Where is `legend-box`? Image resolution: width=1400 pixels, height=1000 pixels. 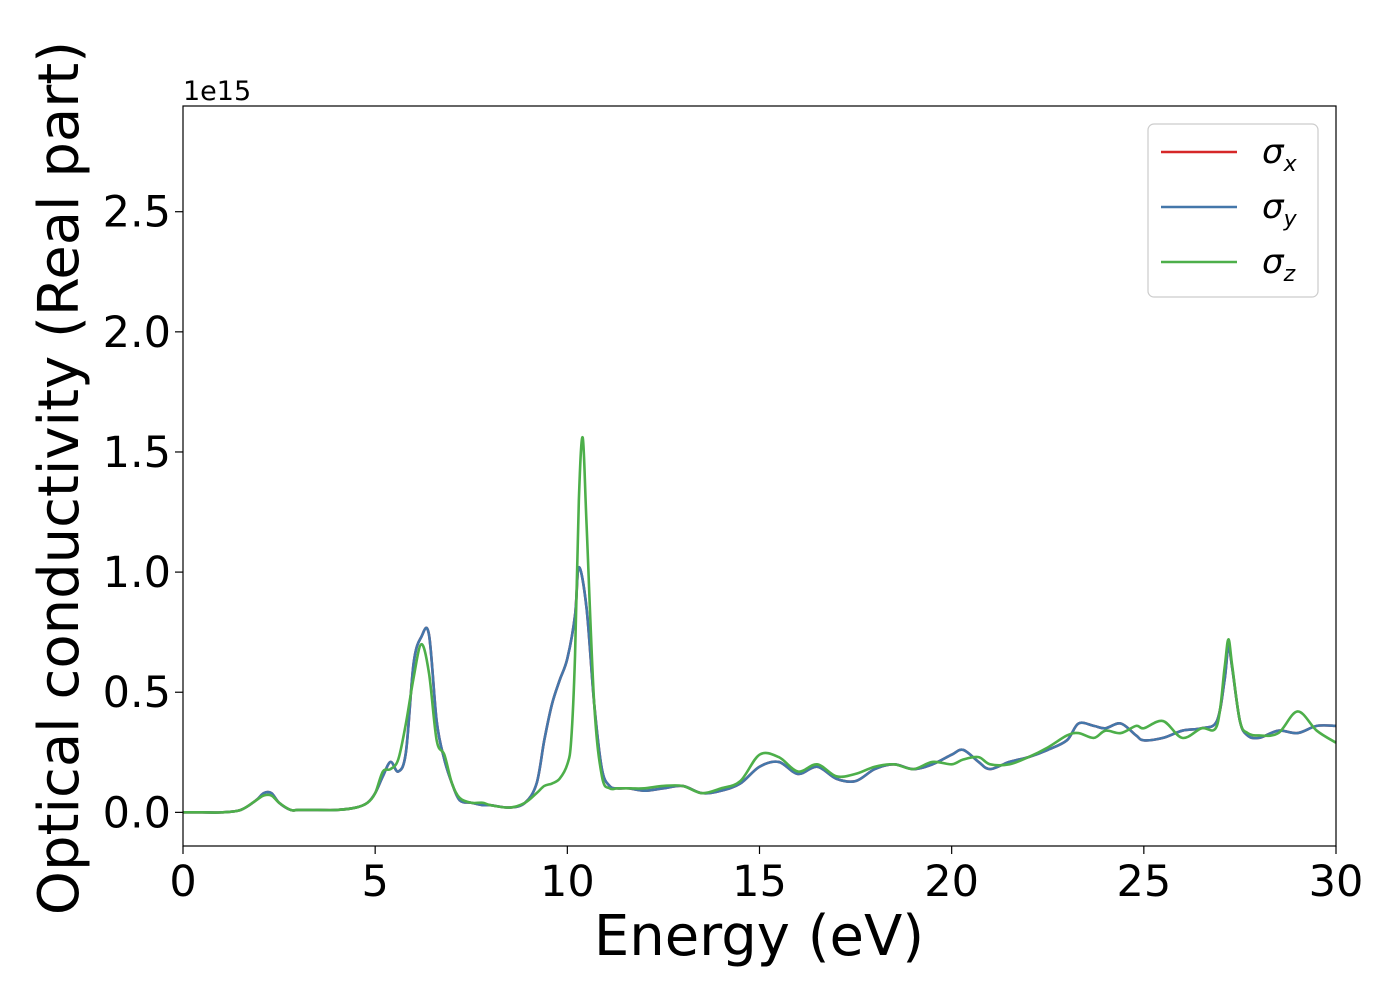 legend-box is located at coordinates (1233, 210).